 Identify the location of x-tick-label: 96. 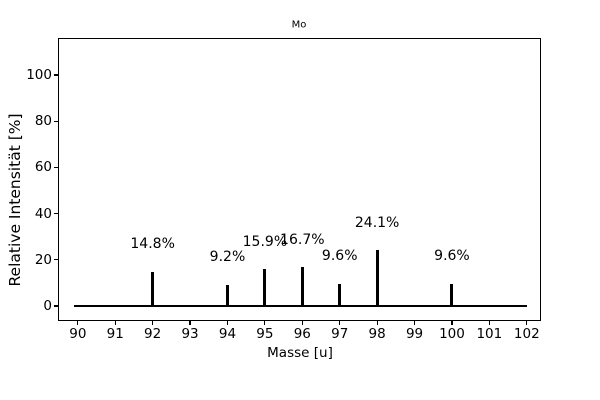
(302, 333).